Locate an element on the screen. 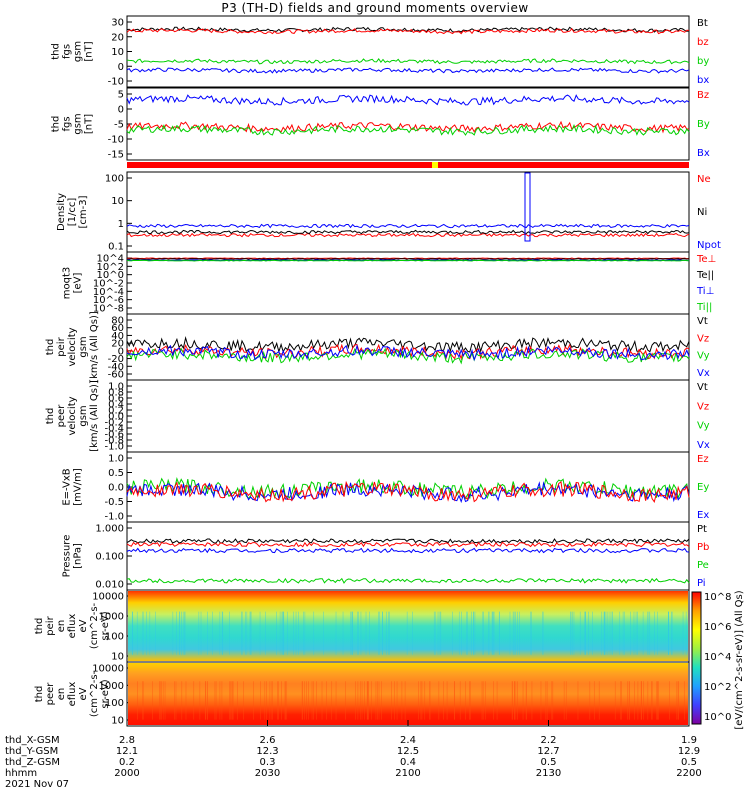 The image size is (750, 800). legend-Vt: Vt is located at coordinates (702, 387).